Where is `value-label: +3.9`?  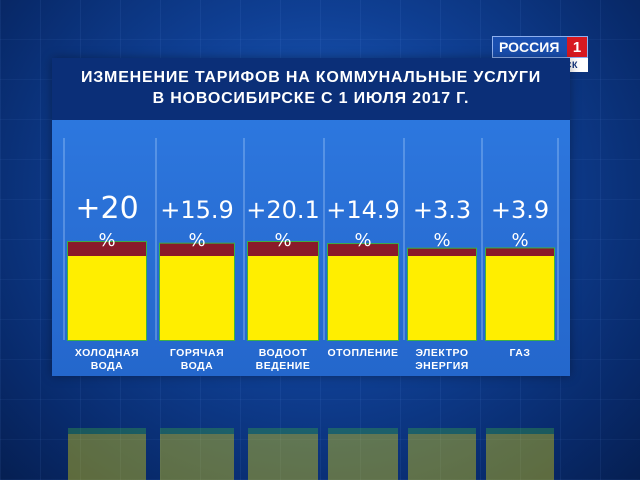 value-label: +3.9 is located at coordinates (520, 210).